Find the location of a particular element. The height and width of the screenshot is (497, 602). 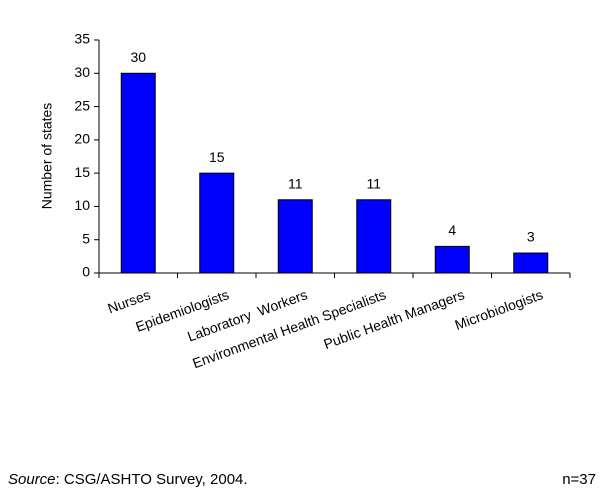

value-label: 4 is located at coordinates (452, 230).